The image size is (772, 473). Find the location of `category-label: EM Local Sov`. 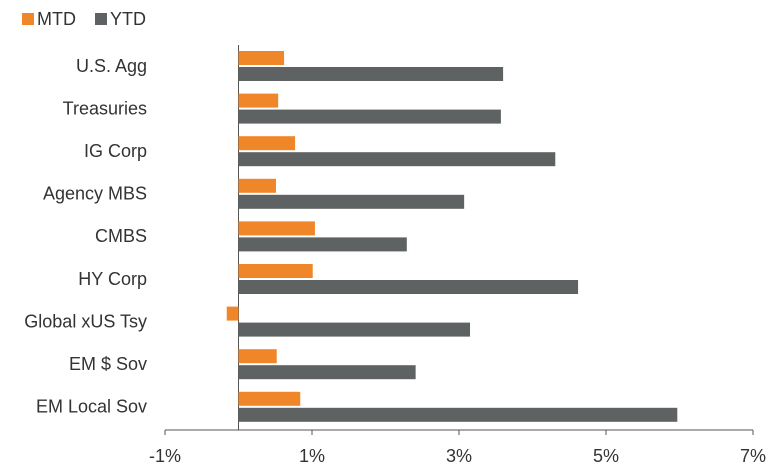

category-label: EM Local Sov is located at coordinates (91, 407).